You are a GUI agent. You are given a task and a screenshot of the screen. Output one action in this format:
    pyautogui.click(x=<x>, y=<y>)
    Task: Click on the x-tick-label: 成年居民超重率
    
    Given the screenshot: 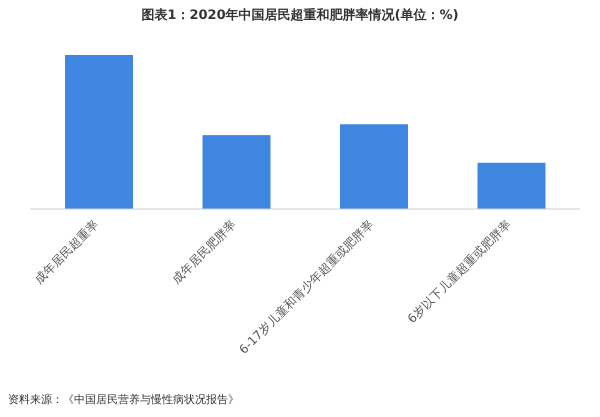 What is the action you would take?
    pyautogui.click(x=66, y=252)
    